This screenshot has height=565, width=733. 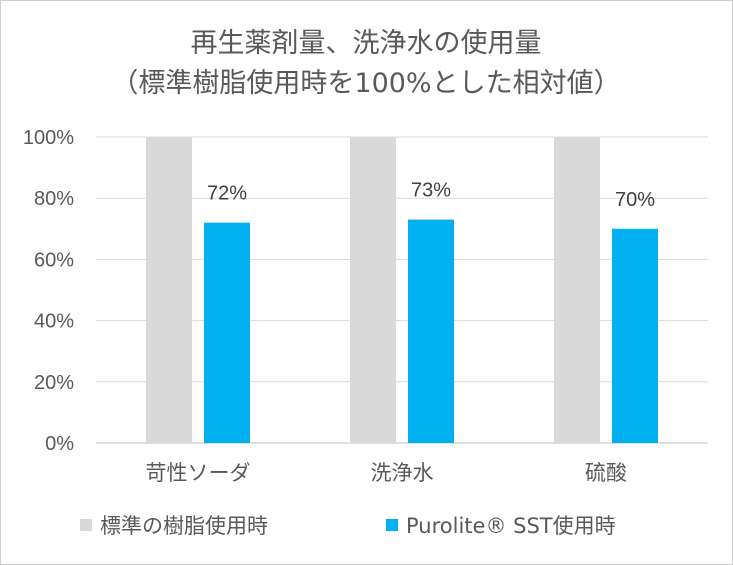 I want to click on chart-title: 再生薬剤量、洗浄水の使用量, so click(x=366, y=43).